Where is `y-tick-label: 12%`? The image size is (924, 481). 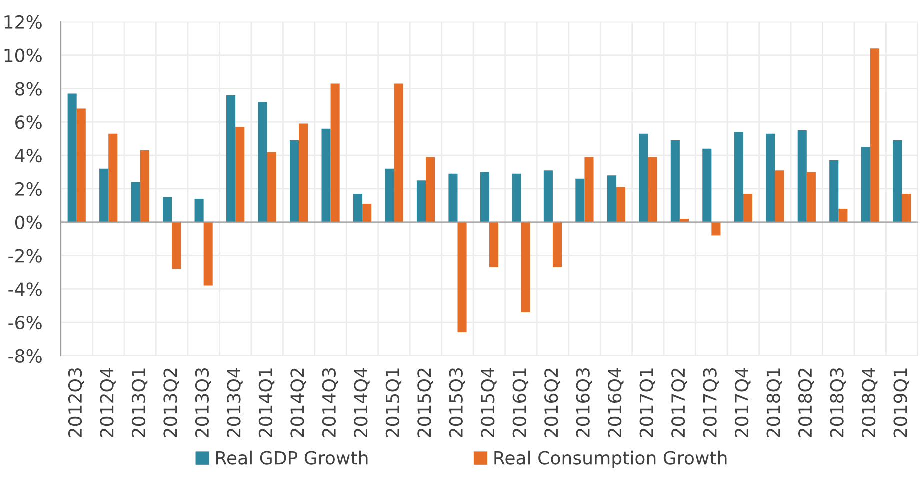 y-tick-label: 12% is located at coordinates (23, 22).